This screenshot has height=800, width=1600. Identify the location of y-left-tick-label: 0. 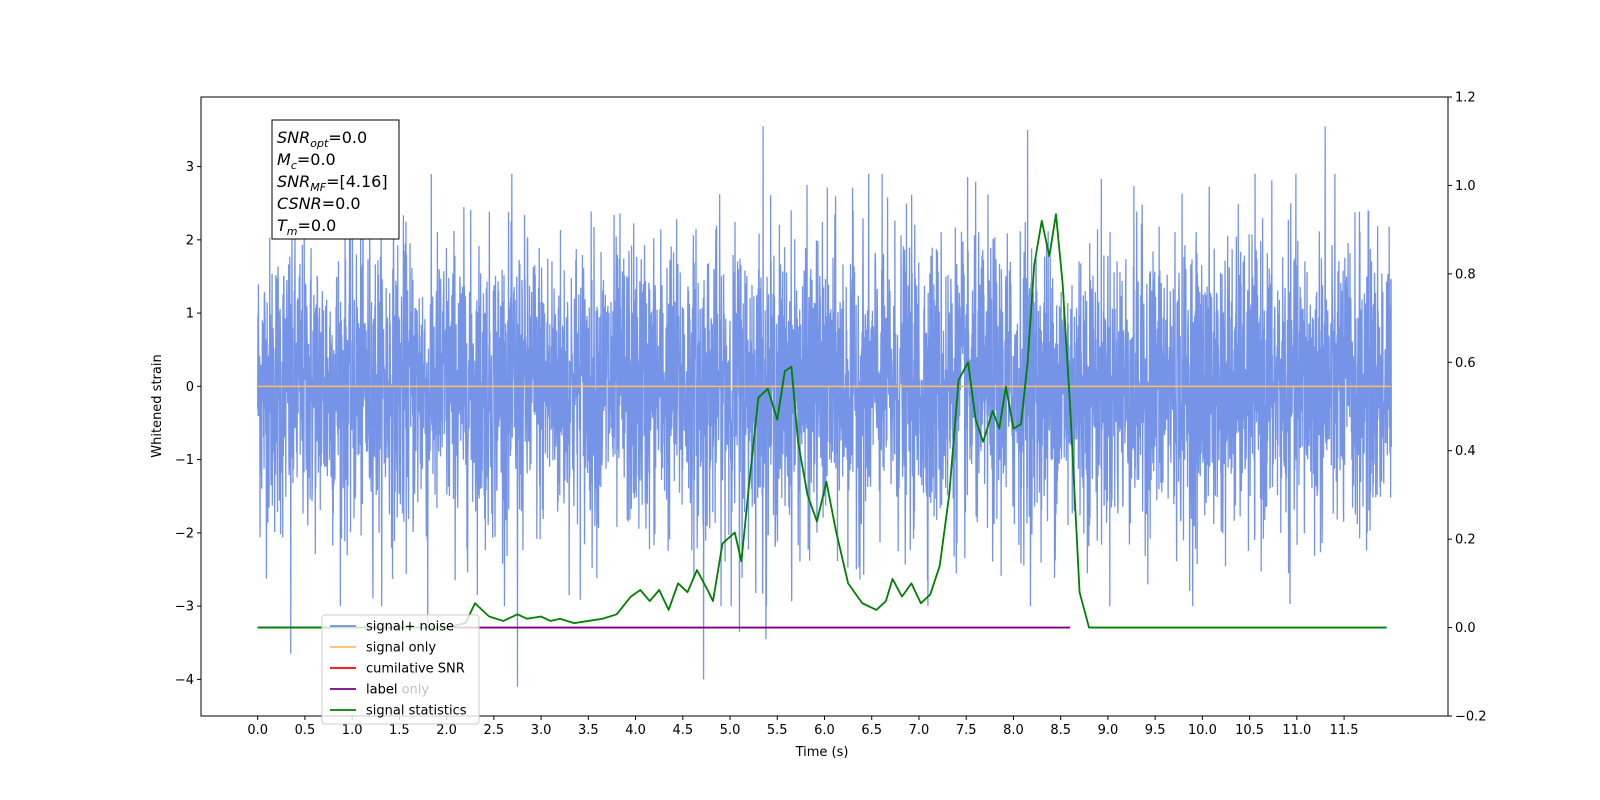
(190, 387).